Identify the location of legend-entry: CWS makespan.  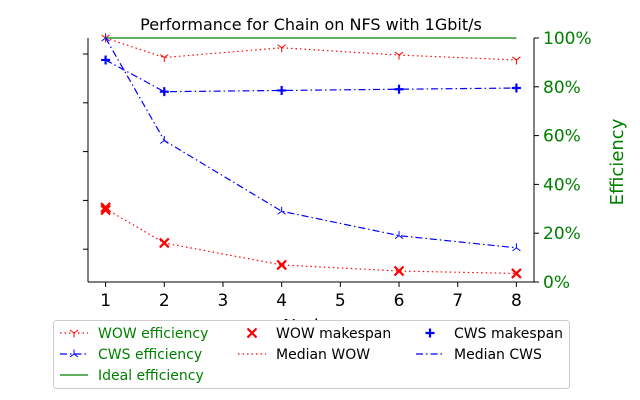
(494, 334).